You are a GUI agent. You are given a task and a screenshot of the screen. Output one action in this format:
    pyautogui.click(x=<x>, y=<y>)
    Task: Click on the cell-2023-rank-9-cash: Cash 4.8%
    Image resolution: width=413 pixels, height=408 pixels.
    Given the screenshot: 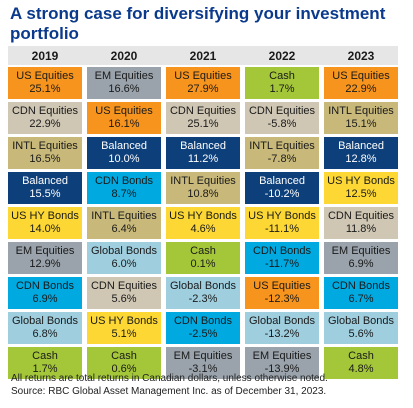 What is the action you would take?
    pyautogui.click(x=361, y=363)
    